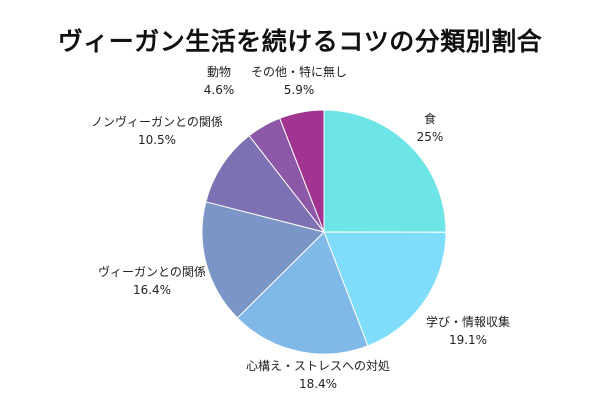 The image size is (600, 400). What do you see at coordinates (468, 321) in the screenshot?
I see `slice-label-name: 学び・情報収集` at bounding box center [468, 321].